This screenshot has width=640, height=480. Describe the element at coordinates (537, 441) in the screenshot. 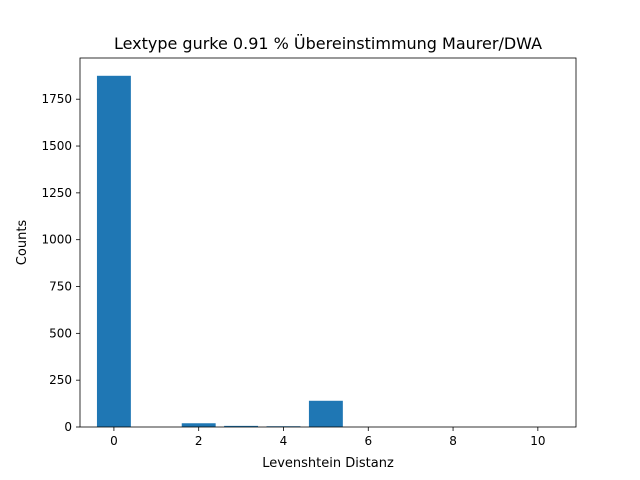

I see `x-tick-label: 10` at that location.